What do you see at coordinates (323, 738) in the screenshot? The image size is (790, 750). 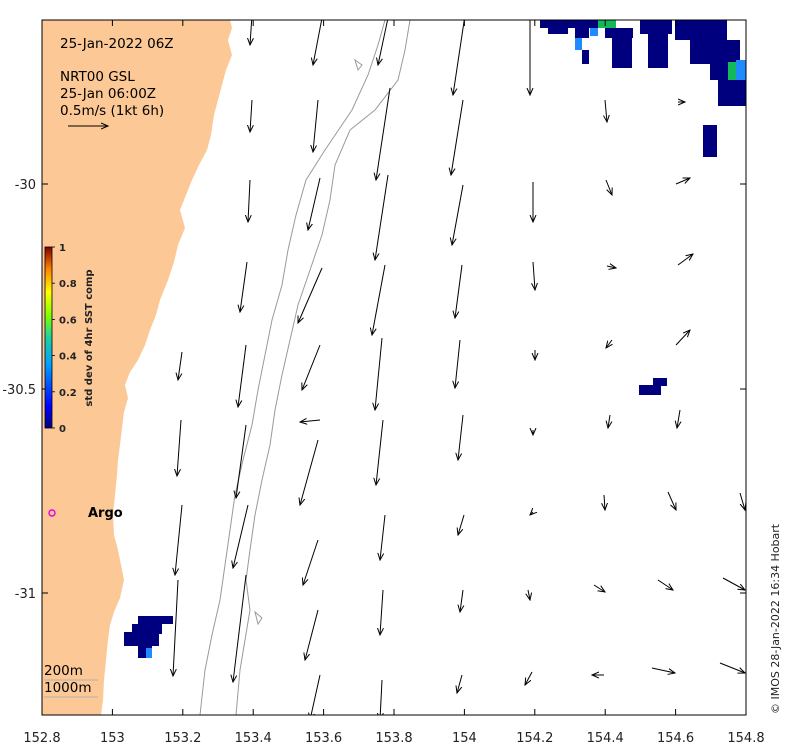 I see `x-tick-label: 153.6` at bounding box center [323, 738].